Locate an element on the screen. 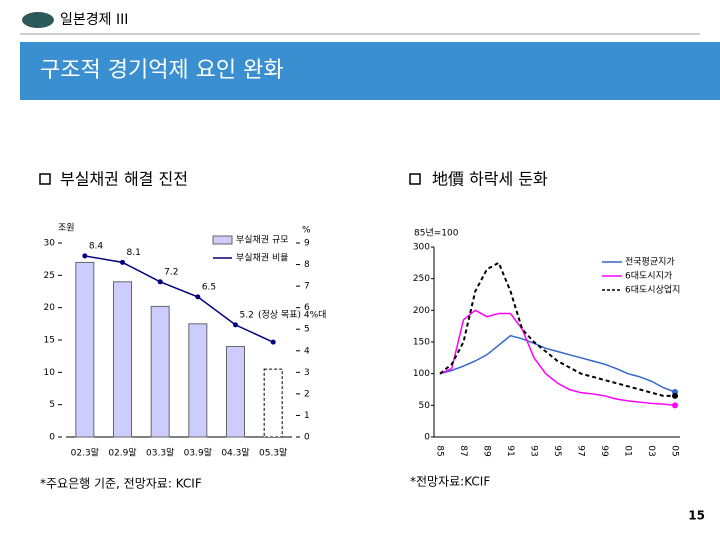 The width and height of the screenshot is (720, 540). y-tick-label: 10 is located at coordinates (50, 373).